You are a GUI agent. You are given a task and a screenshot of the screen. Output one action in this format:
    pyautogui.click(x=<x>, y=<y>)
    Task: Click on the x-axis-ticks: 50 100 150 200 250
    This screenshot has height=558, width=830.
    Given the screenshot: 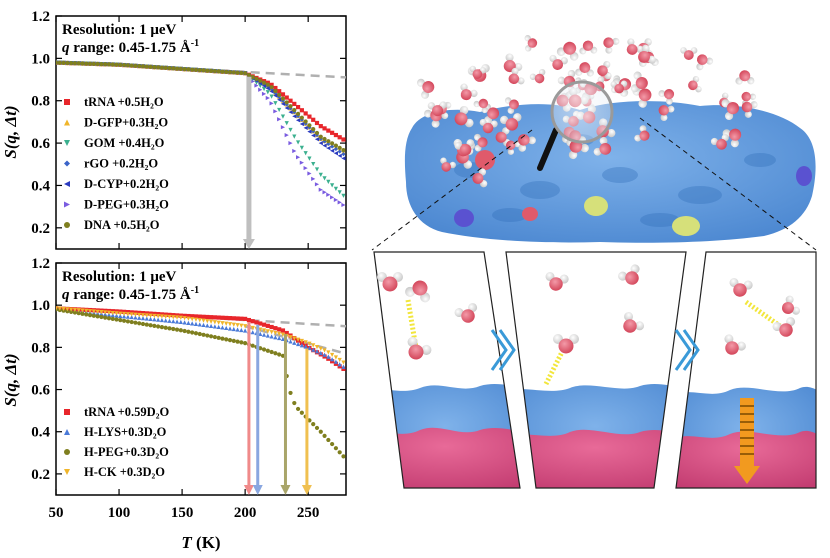 What is the action you would take?
    pyautogui.click(x=184, y=513)
    